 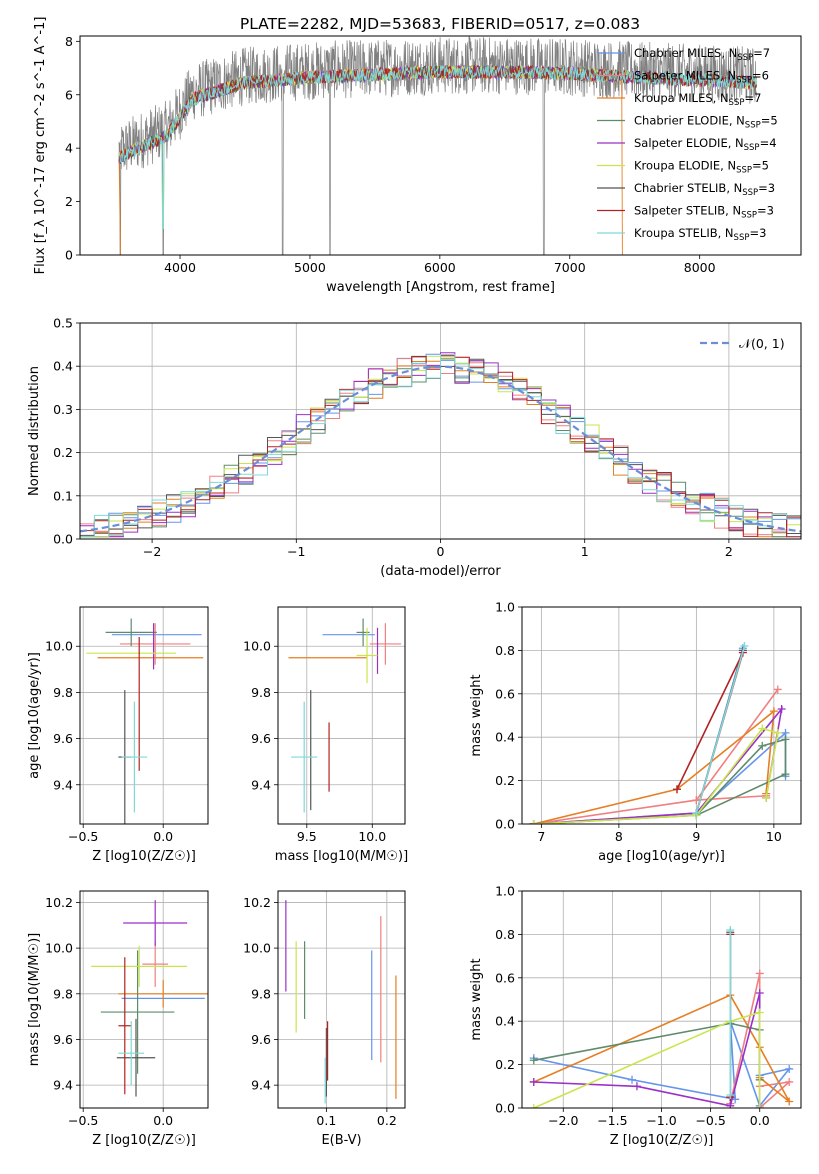 I want to click on x-tick-label: 9, so click(x=696, y=836).